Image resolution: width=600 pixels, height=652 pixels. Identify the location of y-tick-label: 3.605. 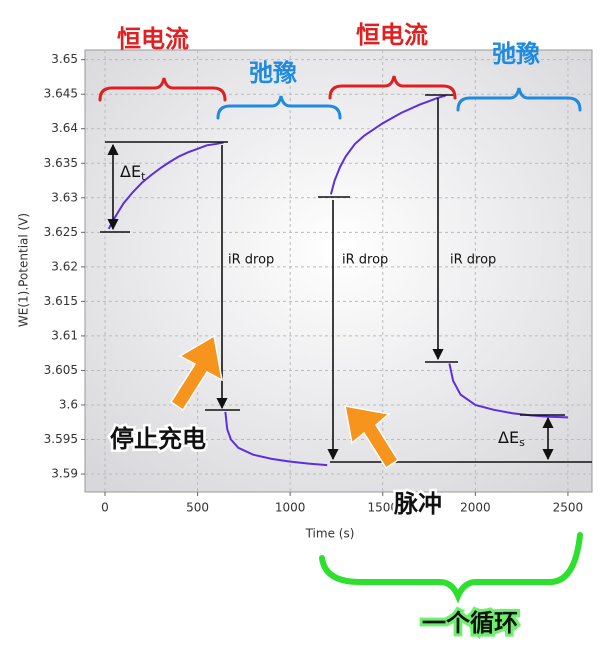
(61, 370).